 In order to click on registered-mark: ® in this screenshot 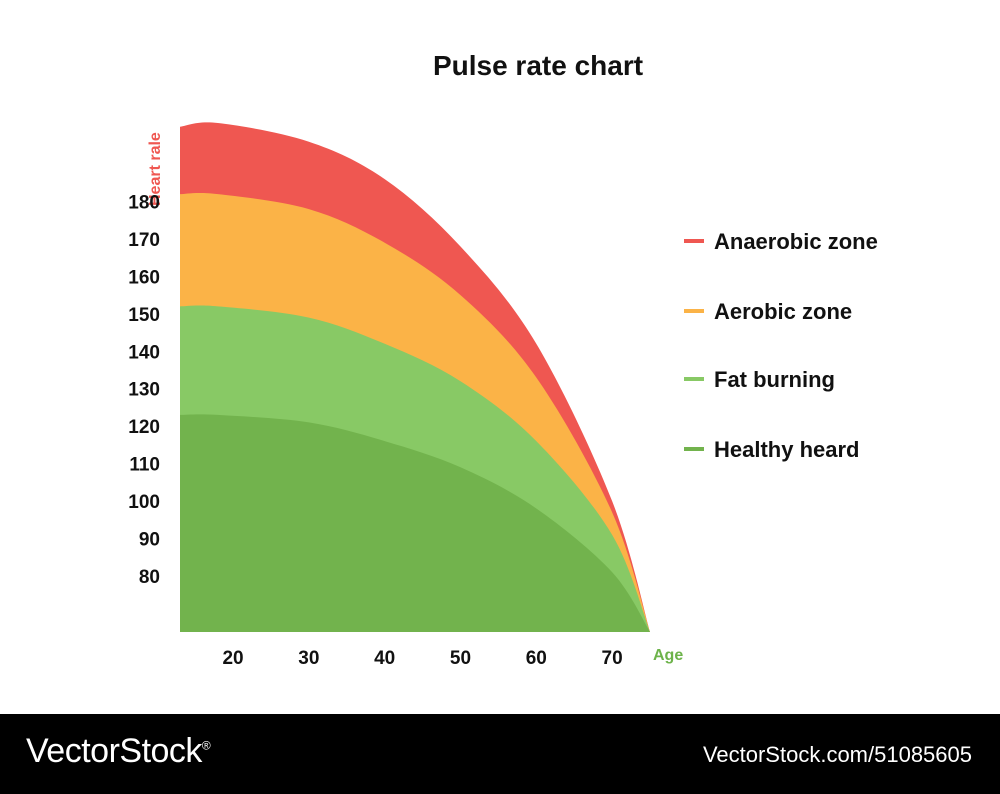, I will do `click(206, 745)`.